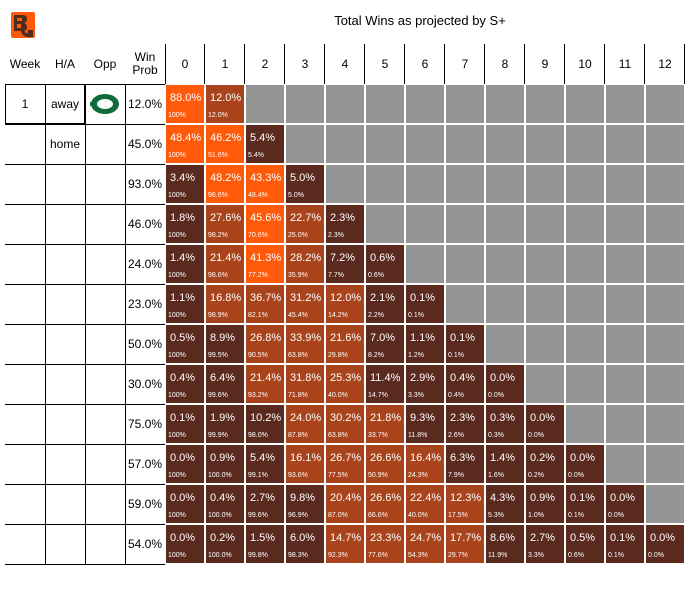 Image resolution: width=690 pixels, height=615 pixels. I want to click on win-probability: 57.0%, so click(145, 464).